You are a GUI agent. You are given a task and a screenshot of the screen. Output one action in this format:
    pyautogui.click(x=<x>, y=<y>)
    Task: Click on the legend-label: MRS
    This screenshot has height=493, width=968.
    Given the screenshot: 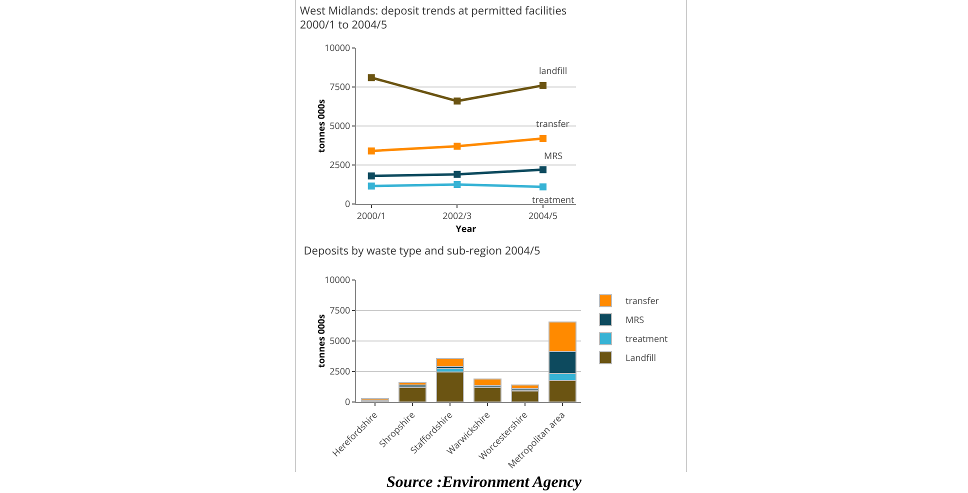 What is the action you would take?
    pyautogui.click(x=635, y=319)
    